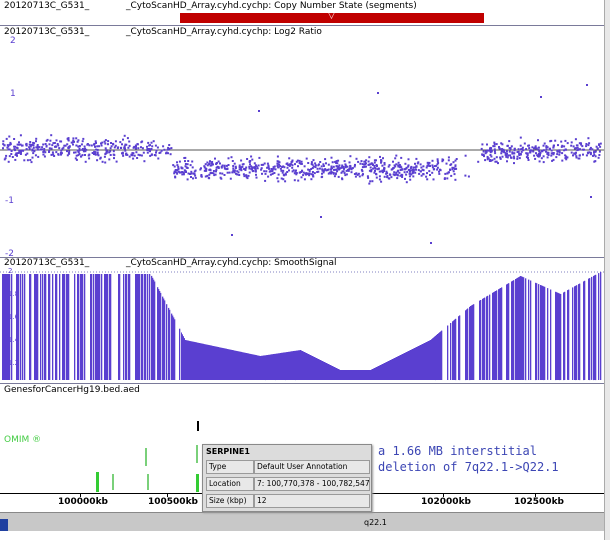 This screenshot has width=610, height=540. What do you see at coordinates (457, 451) in the screenshot?
I see `annotation-line-1: a 1.66 MB interstitial` at bounding box center [457, 451].